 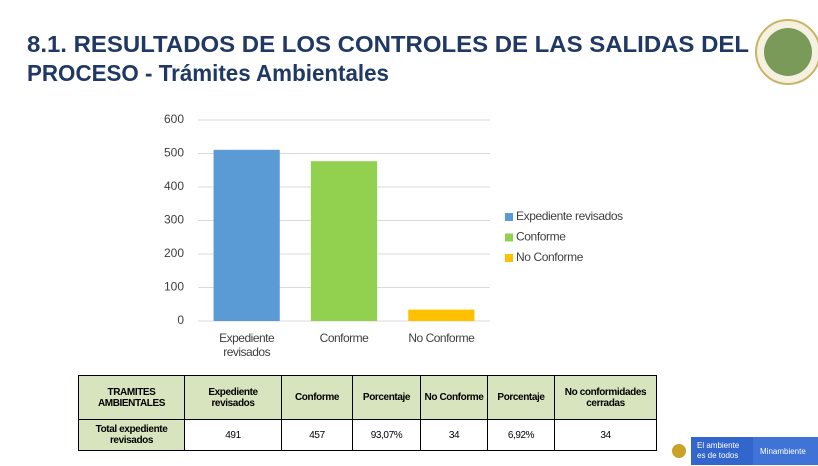 I want to click on ministry: Minambiente, so click(x=783, y=451).